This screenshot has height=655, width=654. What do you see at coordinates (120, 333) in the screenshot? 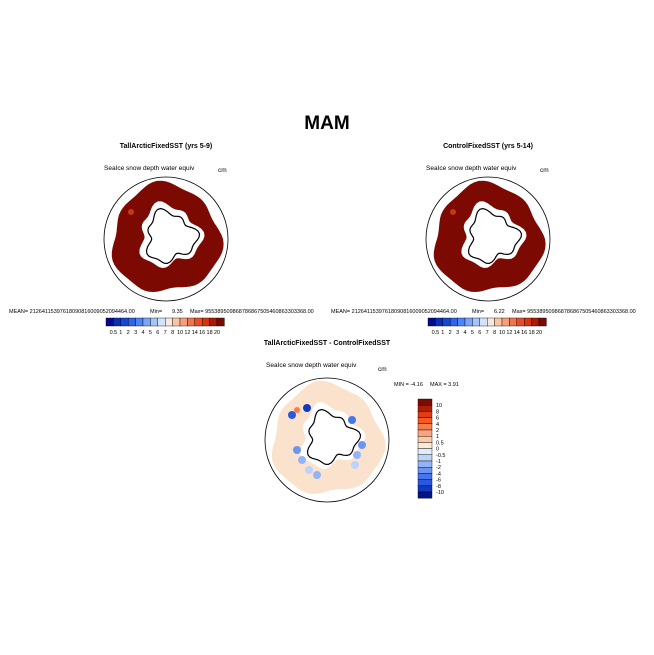
I see `colorbar-0-label-1: 1` at bounding box center [120, 333].